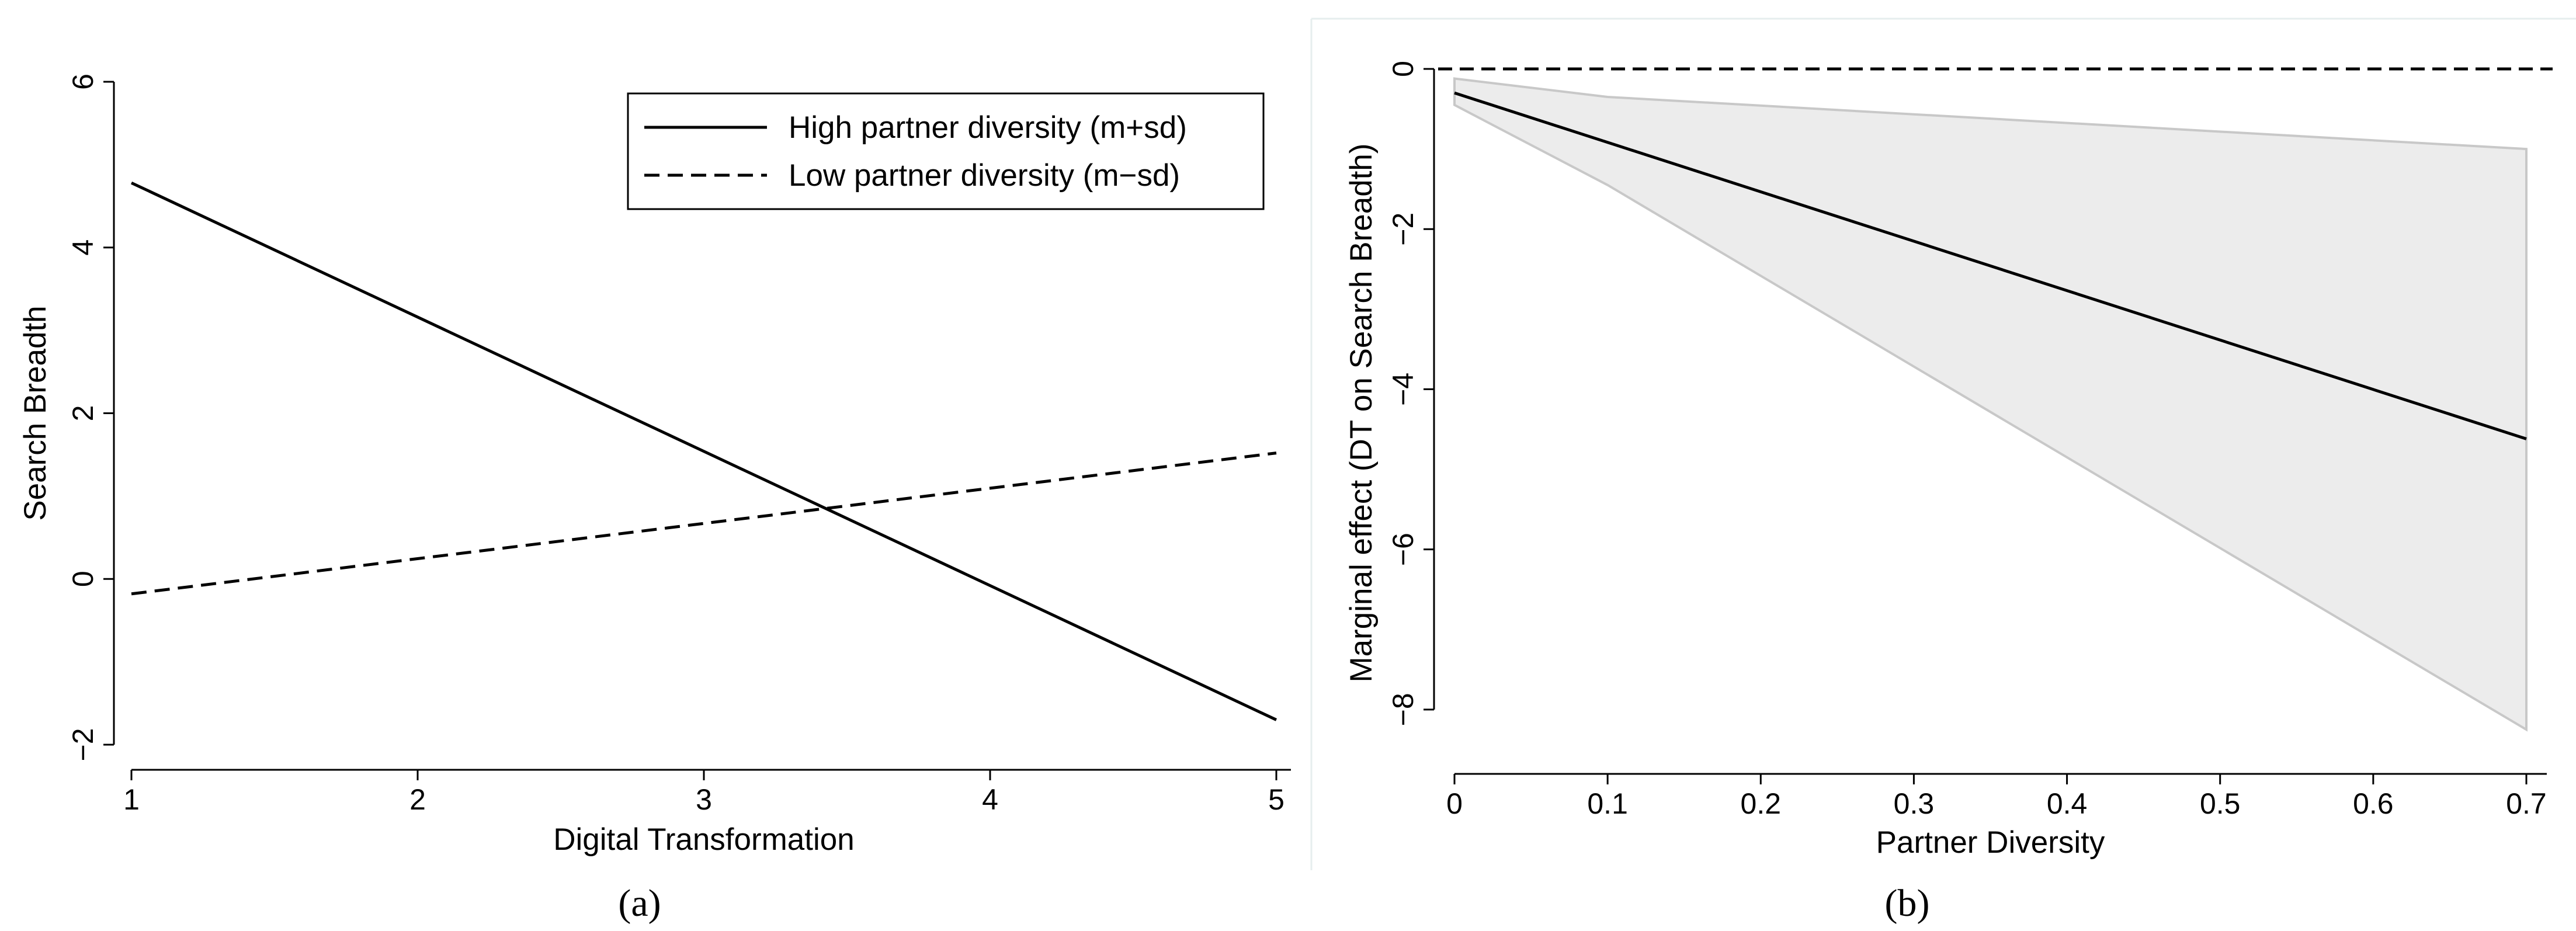 The width and height of the screenshot is (2576, 931). What do you see at coordinates (35, 412) in the screenshot?
I see `panel-a-y-axis-title: Search Breadth` at bounding box center [35, 412].